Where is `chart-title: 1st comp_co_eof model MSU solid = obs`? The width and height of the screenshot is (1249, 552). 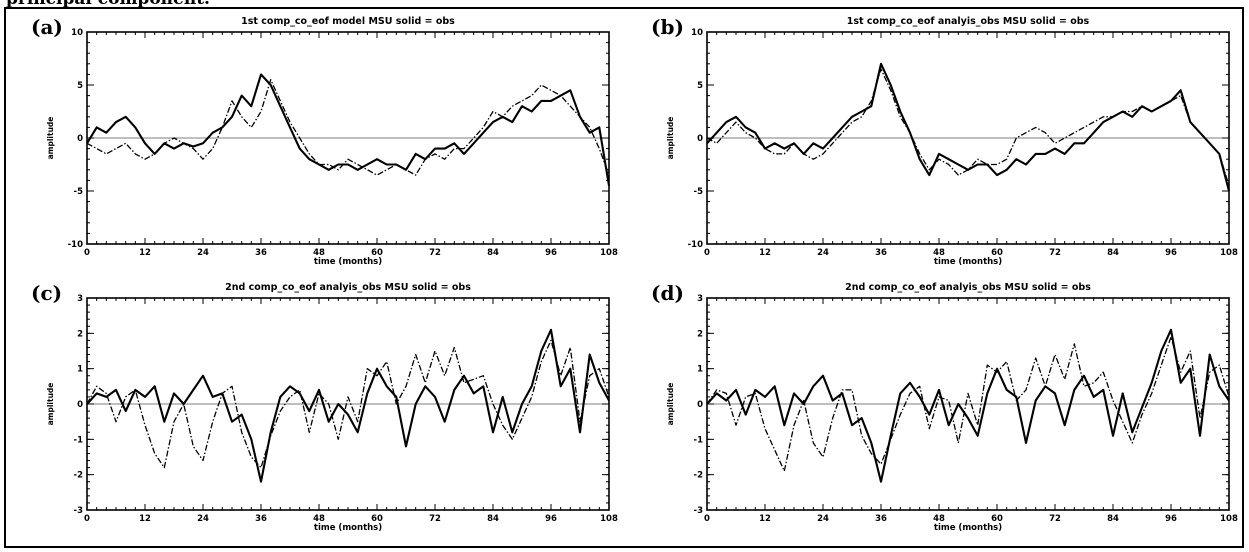
chart-title: 1st comp_co_eof model MSU solid = obs is located at coordinates (348, 21).